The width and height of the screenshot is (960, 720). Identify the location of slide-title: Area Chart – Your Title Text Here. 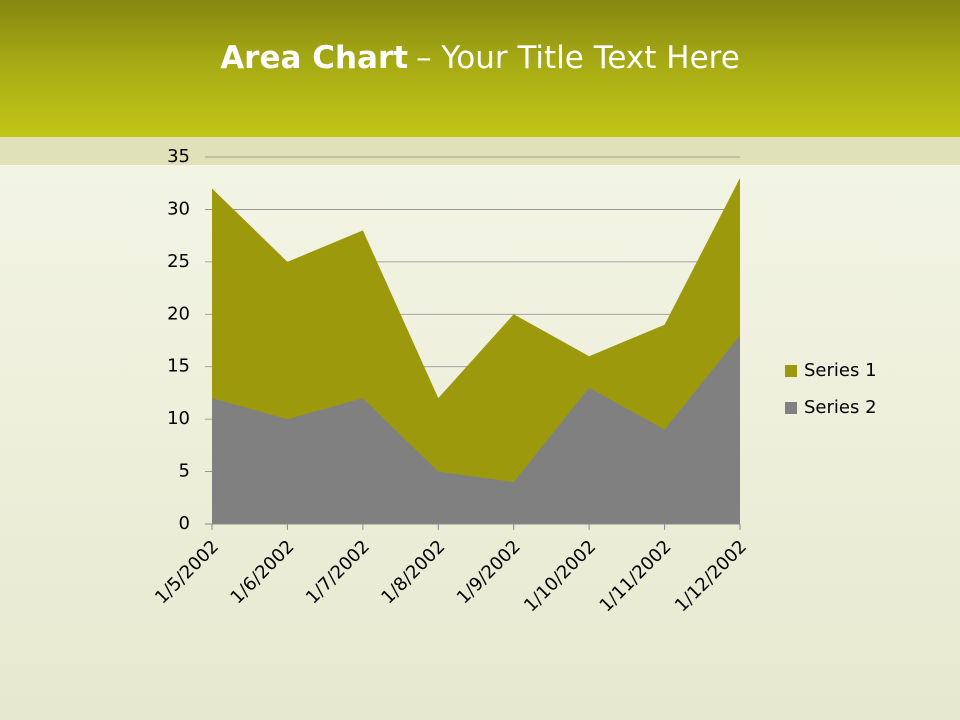
(480, 58).